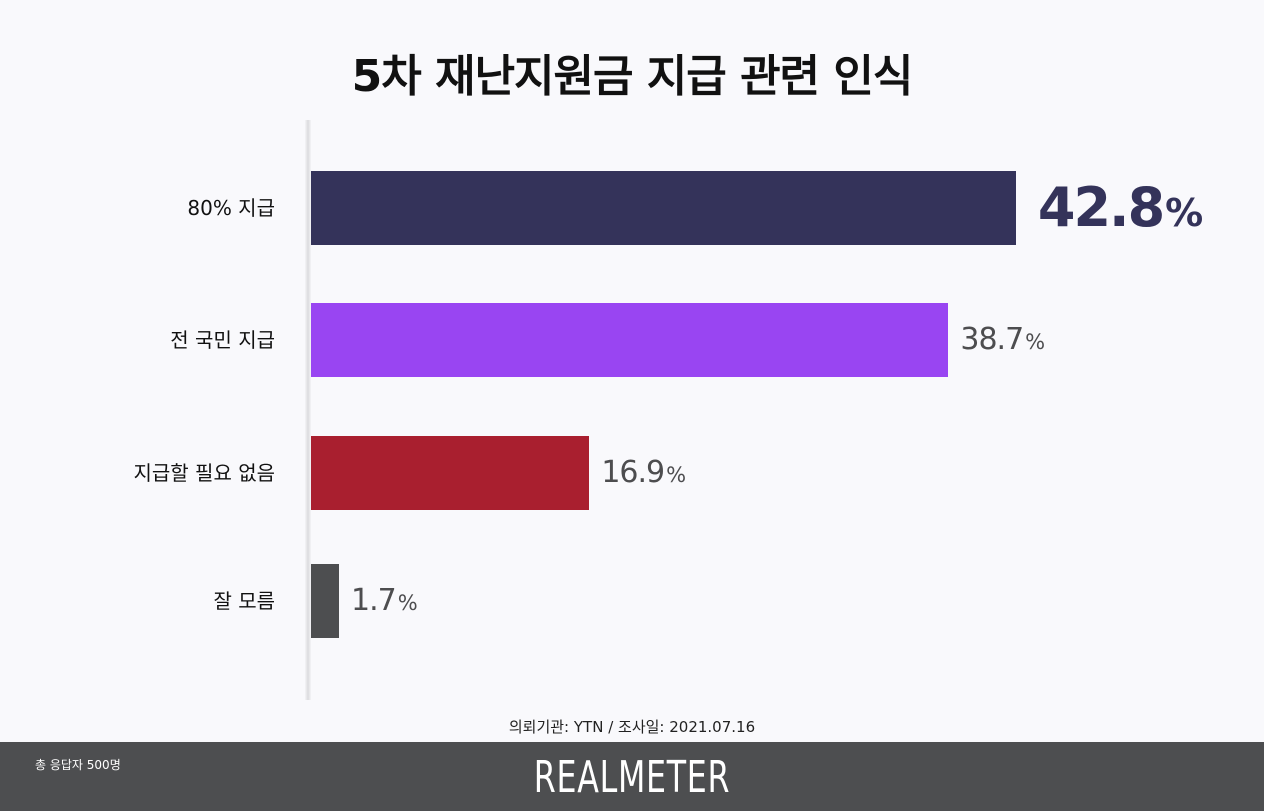  I want to click on value-label: 42.8%, so click(1120, 210).